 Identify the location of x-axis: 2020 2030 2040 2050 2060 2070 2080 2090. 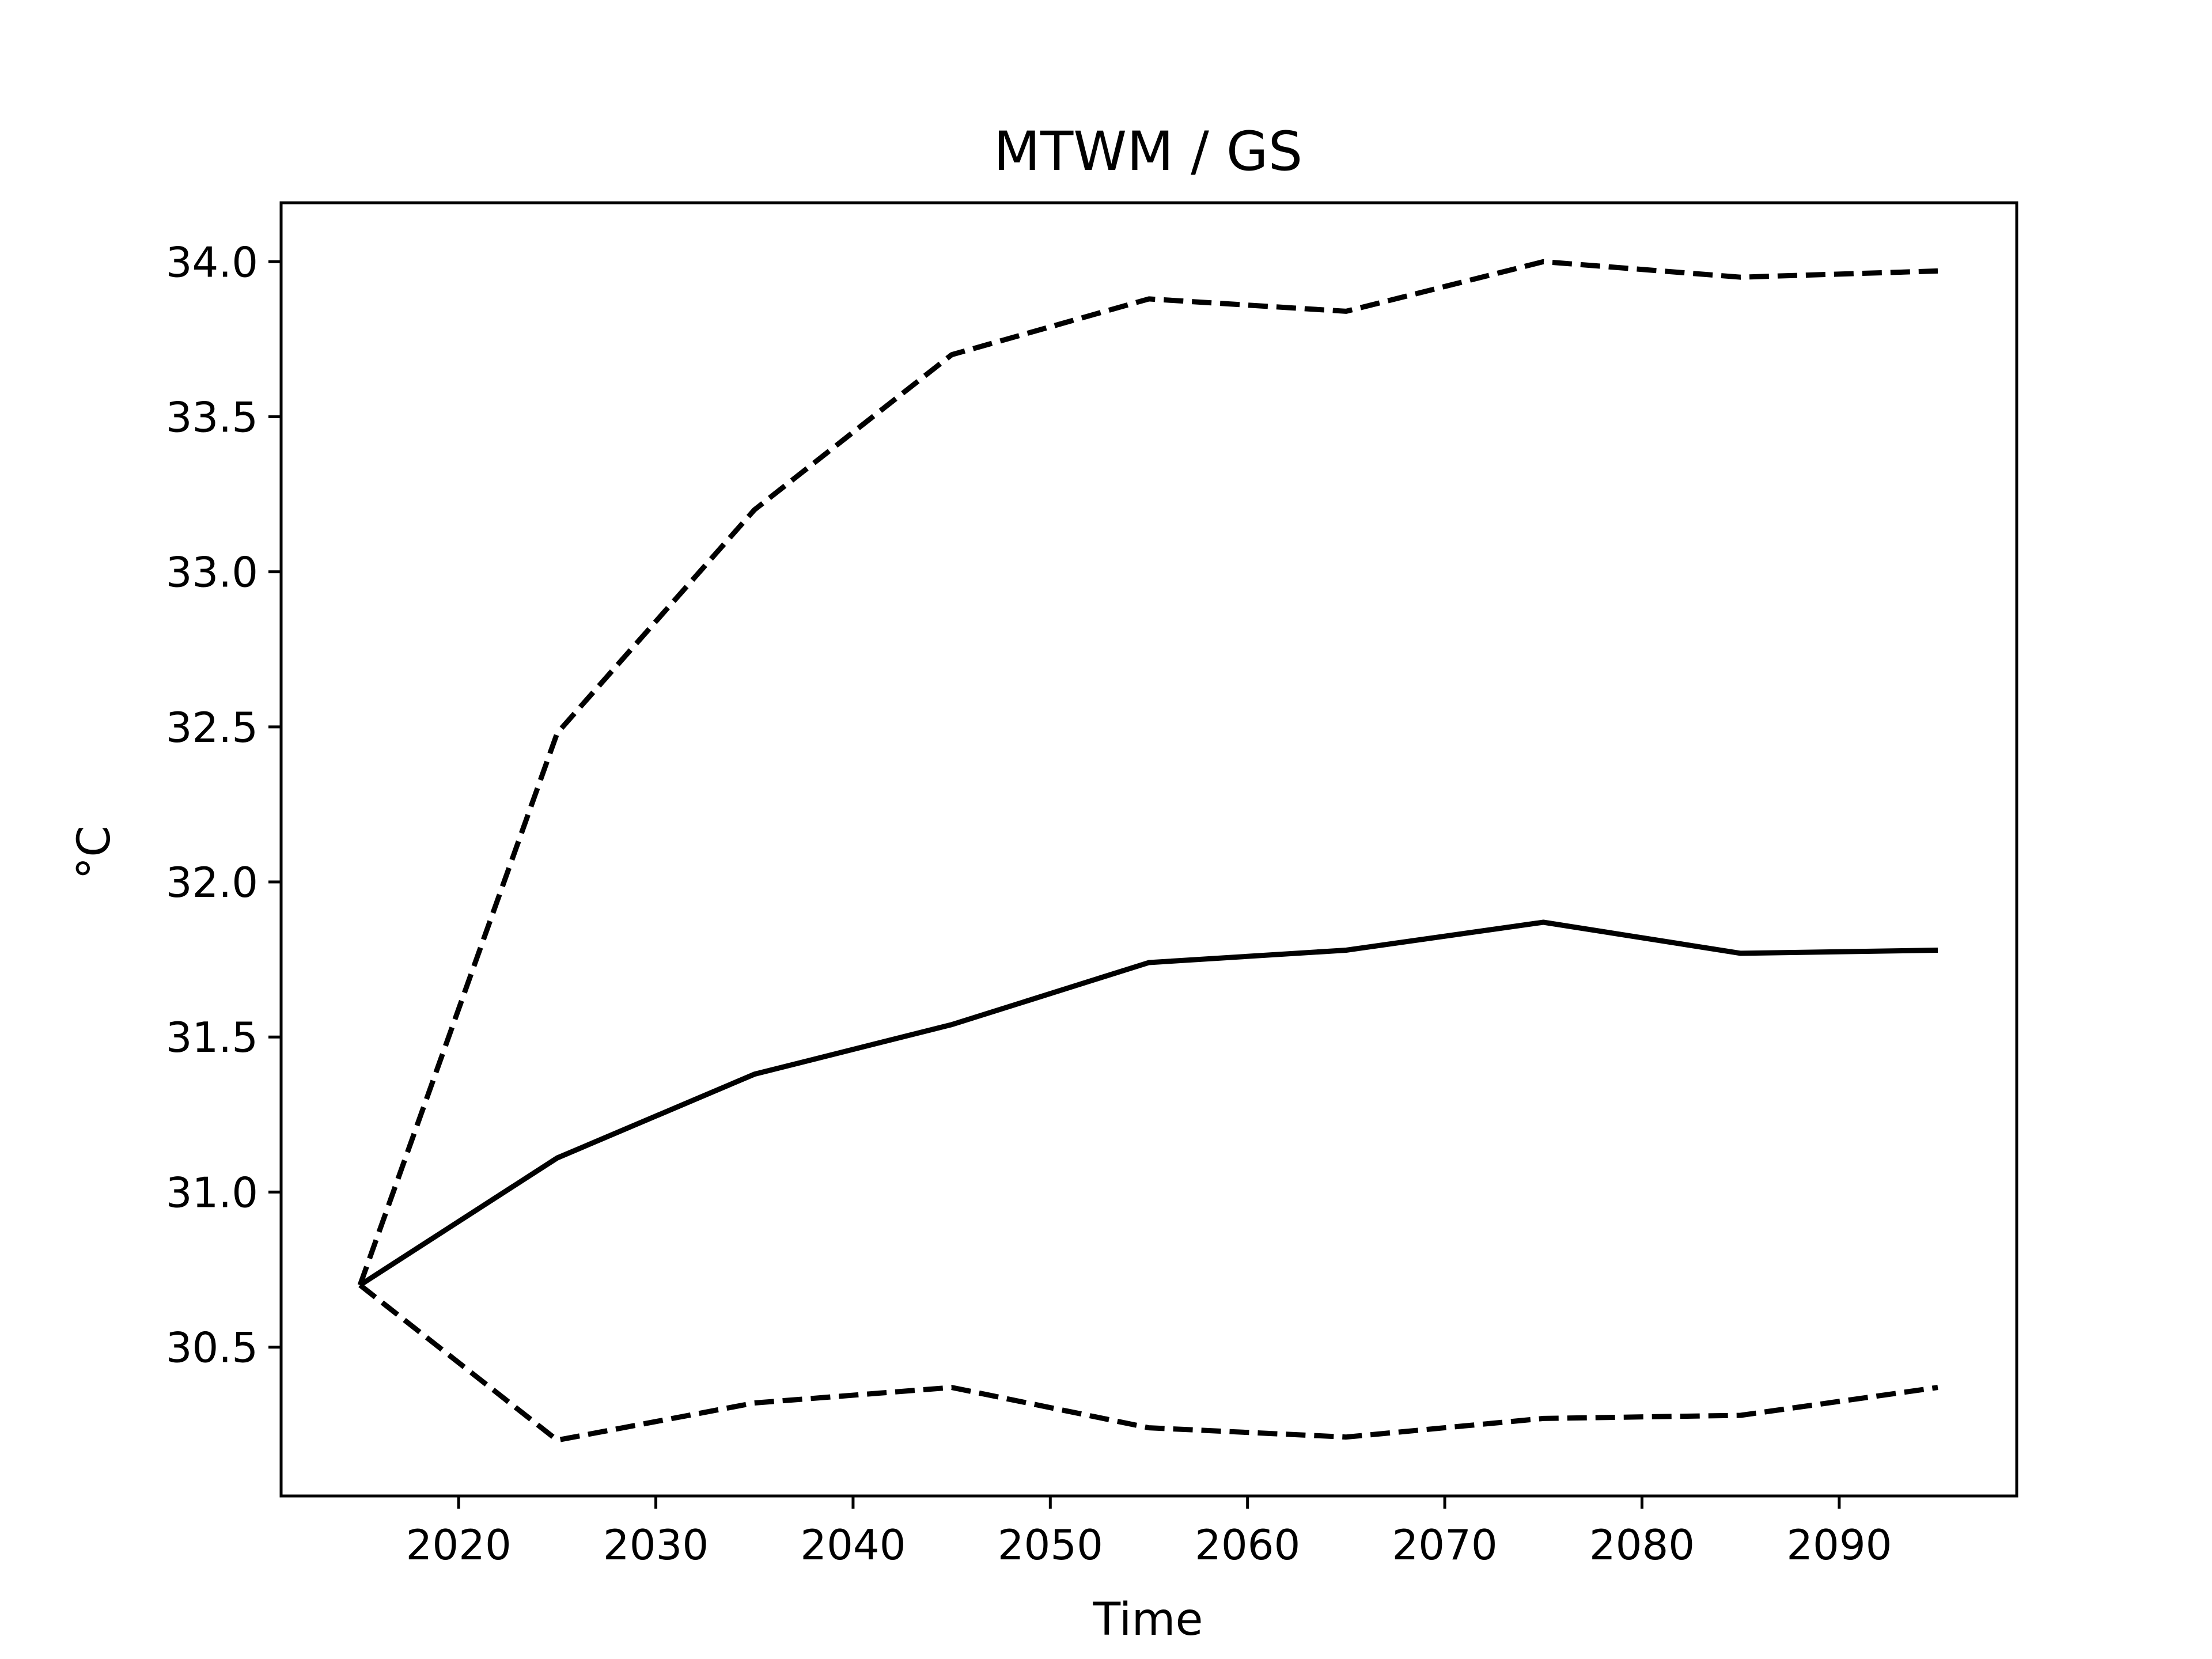
(1149, 1532).